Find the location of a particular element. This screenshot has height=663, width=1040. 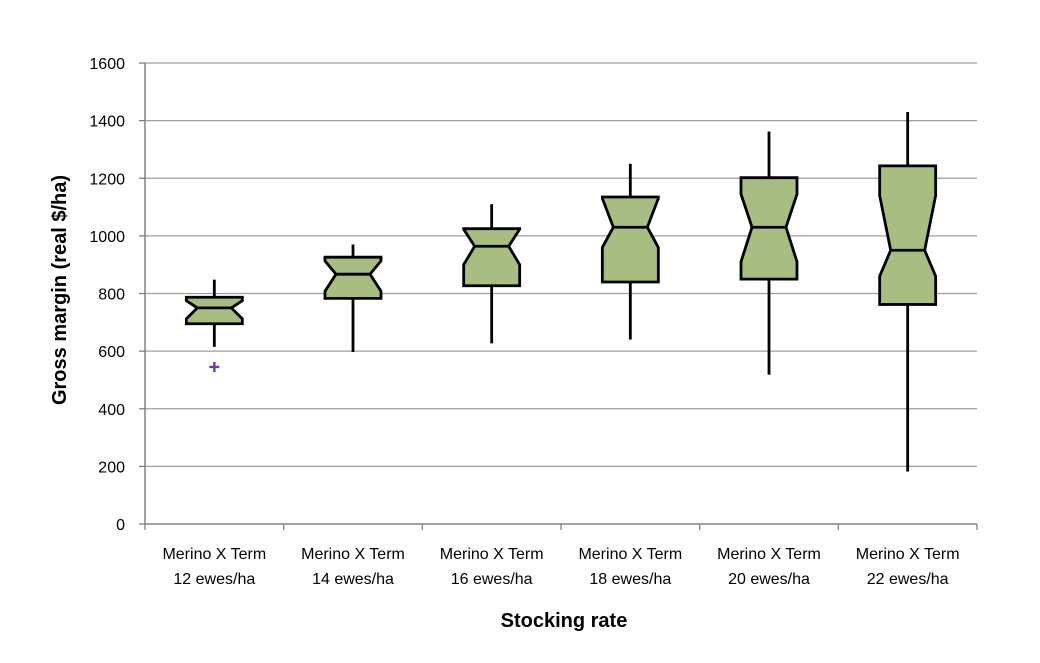

x-category-label: 20 ewes/ha is located at coordinates (769, 579).